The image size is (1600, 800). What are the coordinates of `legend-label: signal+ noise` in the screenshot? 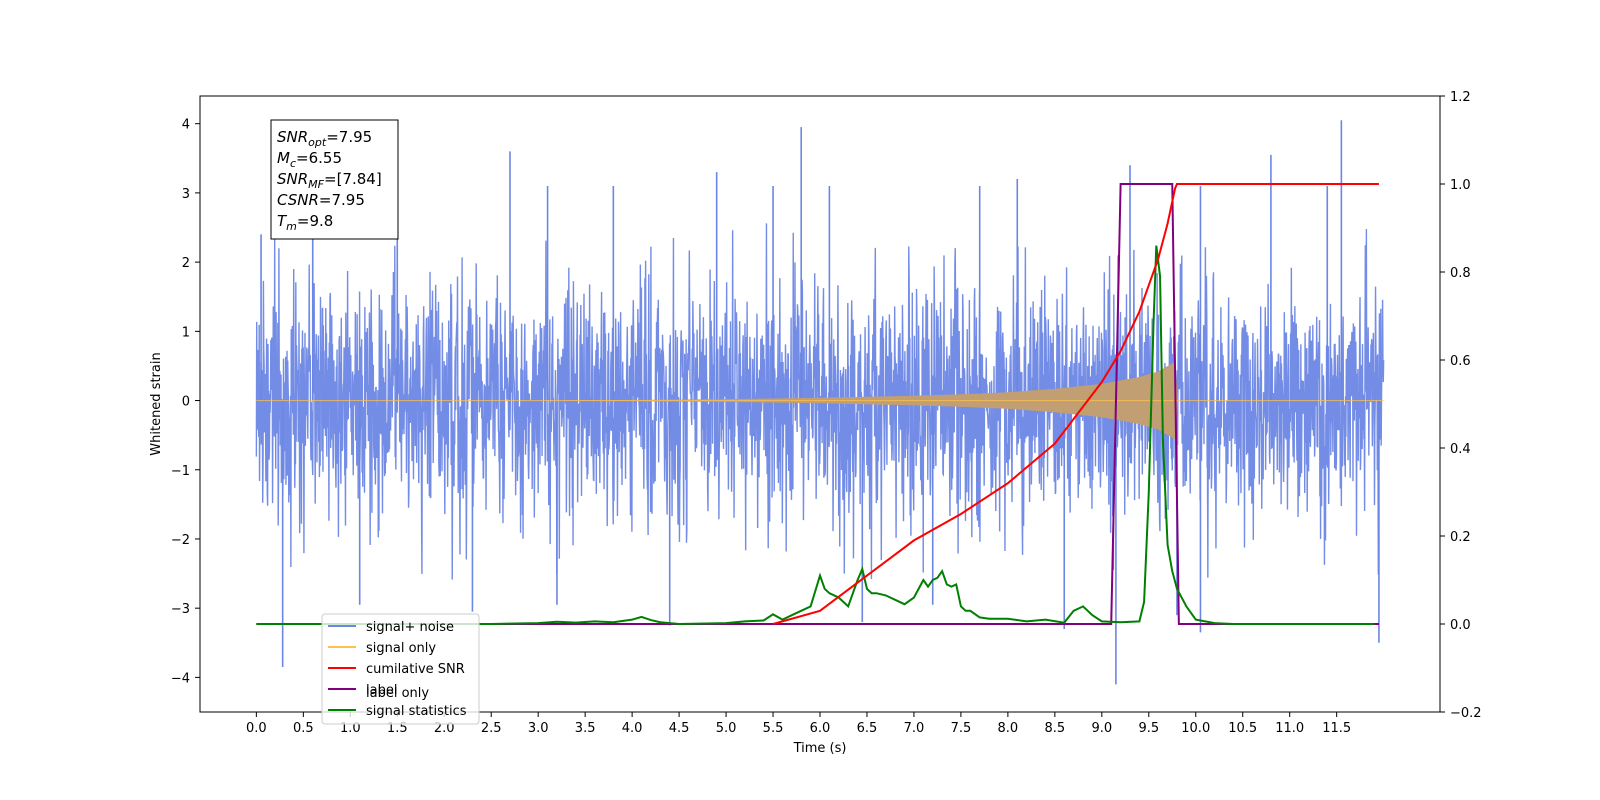 It's located at (410, 627).